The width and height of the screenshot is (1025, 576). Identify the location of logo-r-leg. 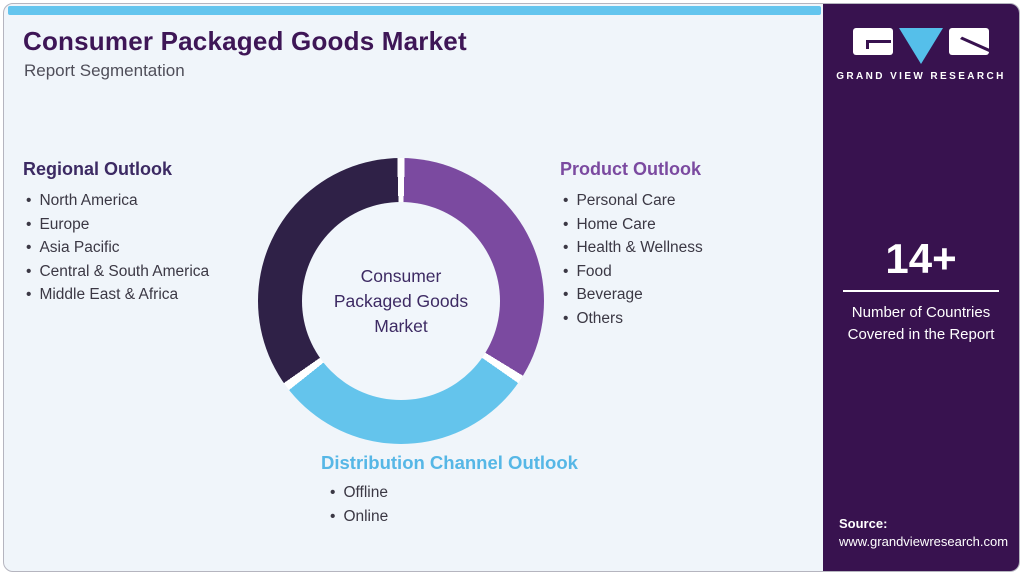
(974, 44).